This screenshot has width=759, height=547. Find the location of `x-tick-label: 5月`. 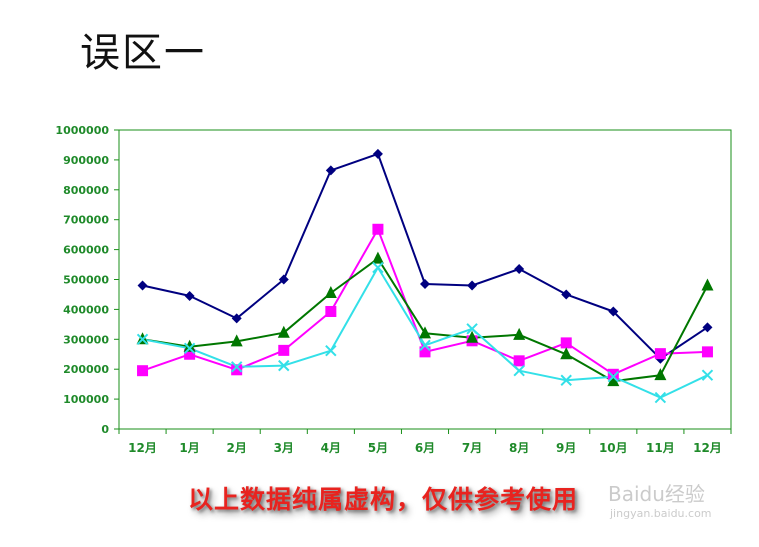

x-tick-label: 5月 is located at coordinates (378, 448).